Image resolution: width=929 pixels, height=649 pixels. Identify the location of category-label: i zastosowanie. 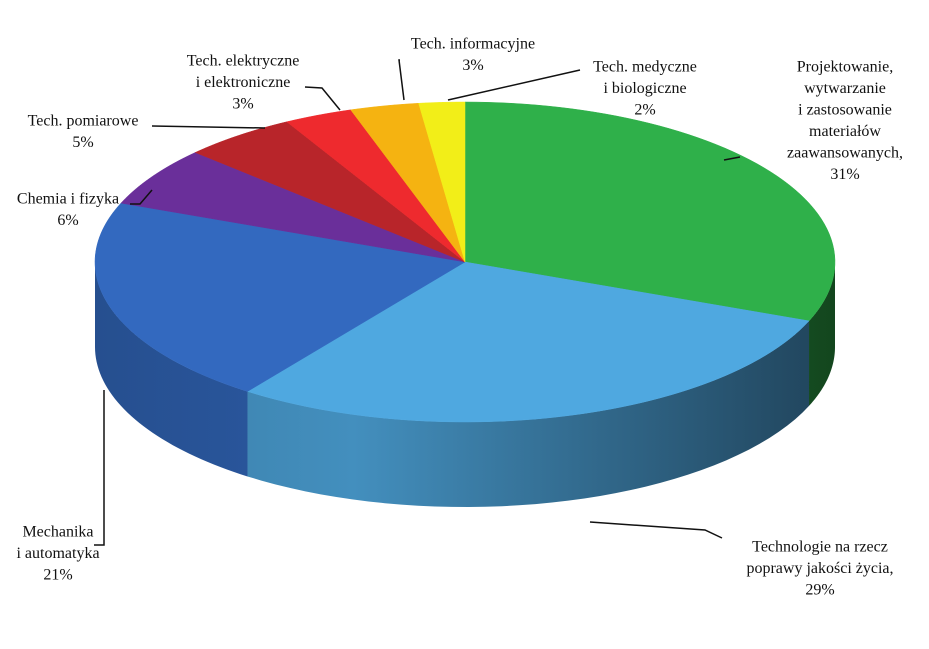
(845, 110).